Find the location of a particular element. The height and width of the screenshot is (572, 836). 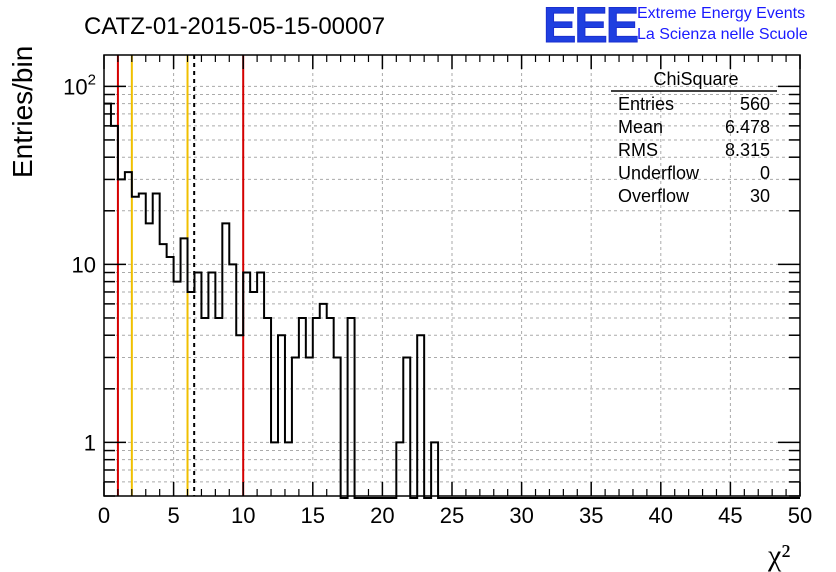

stat-value-rms: 8.315 is located at coordinates (747, 150).